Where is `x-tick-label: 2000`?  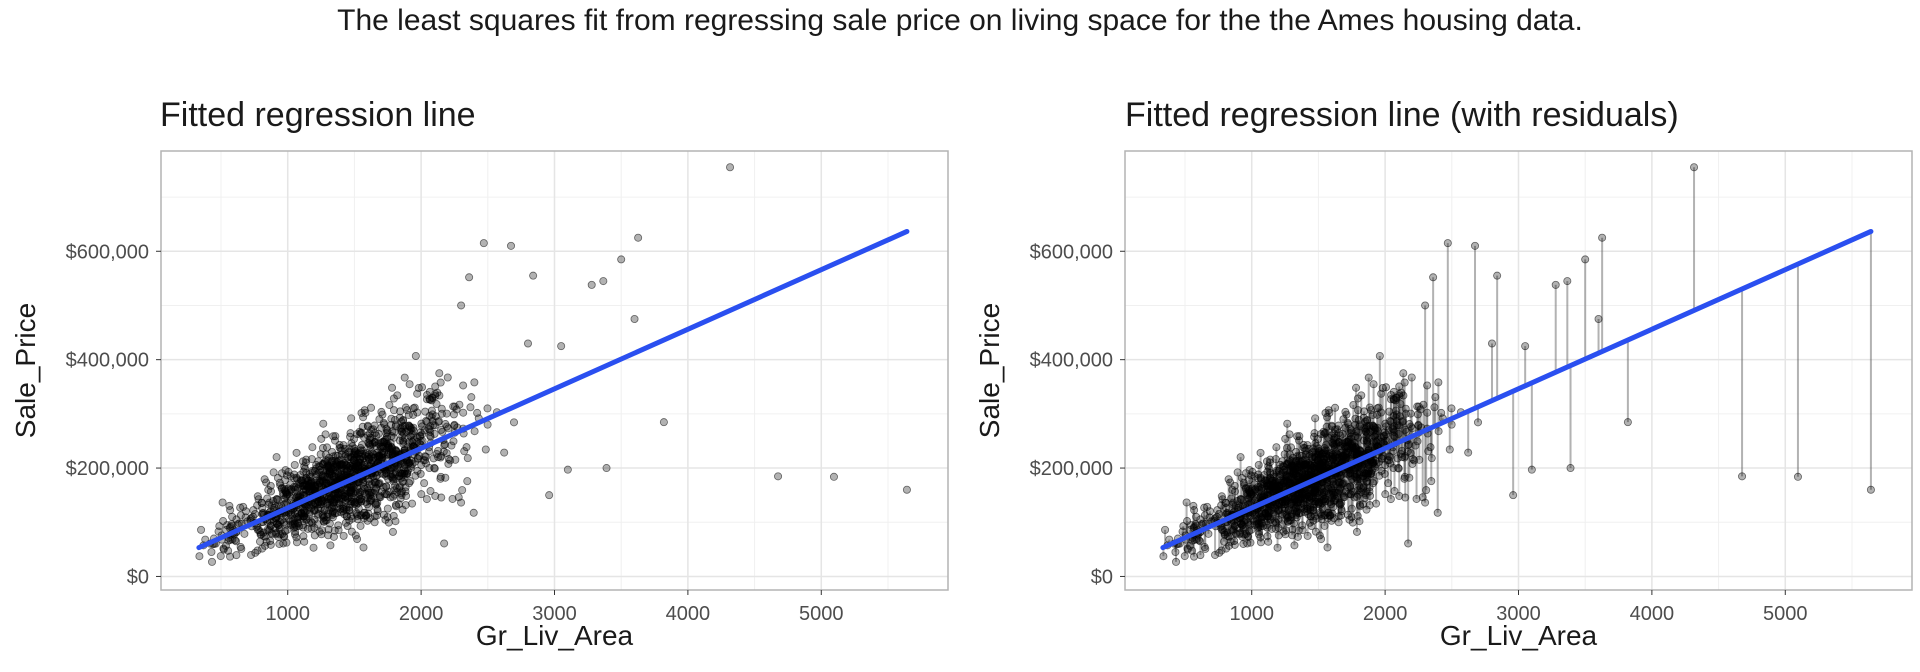 x-tick-label: 2000 is located at coordinates (421, 614).